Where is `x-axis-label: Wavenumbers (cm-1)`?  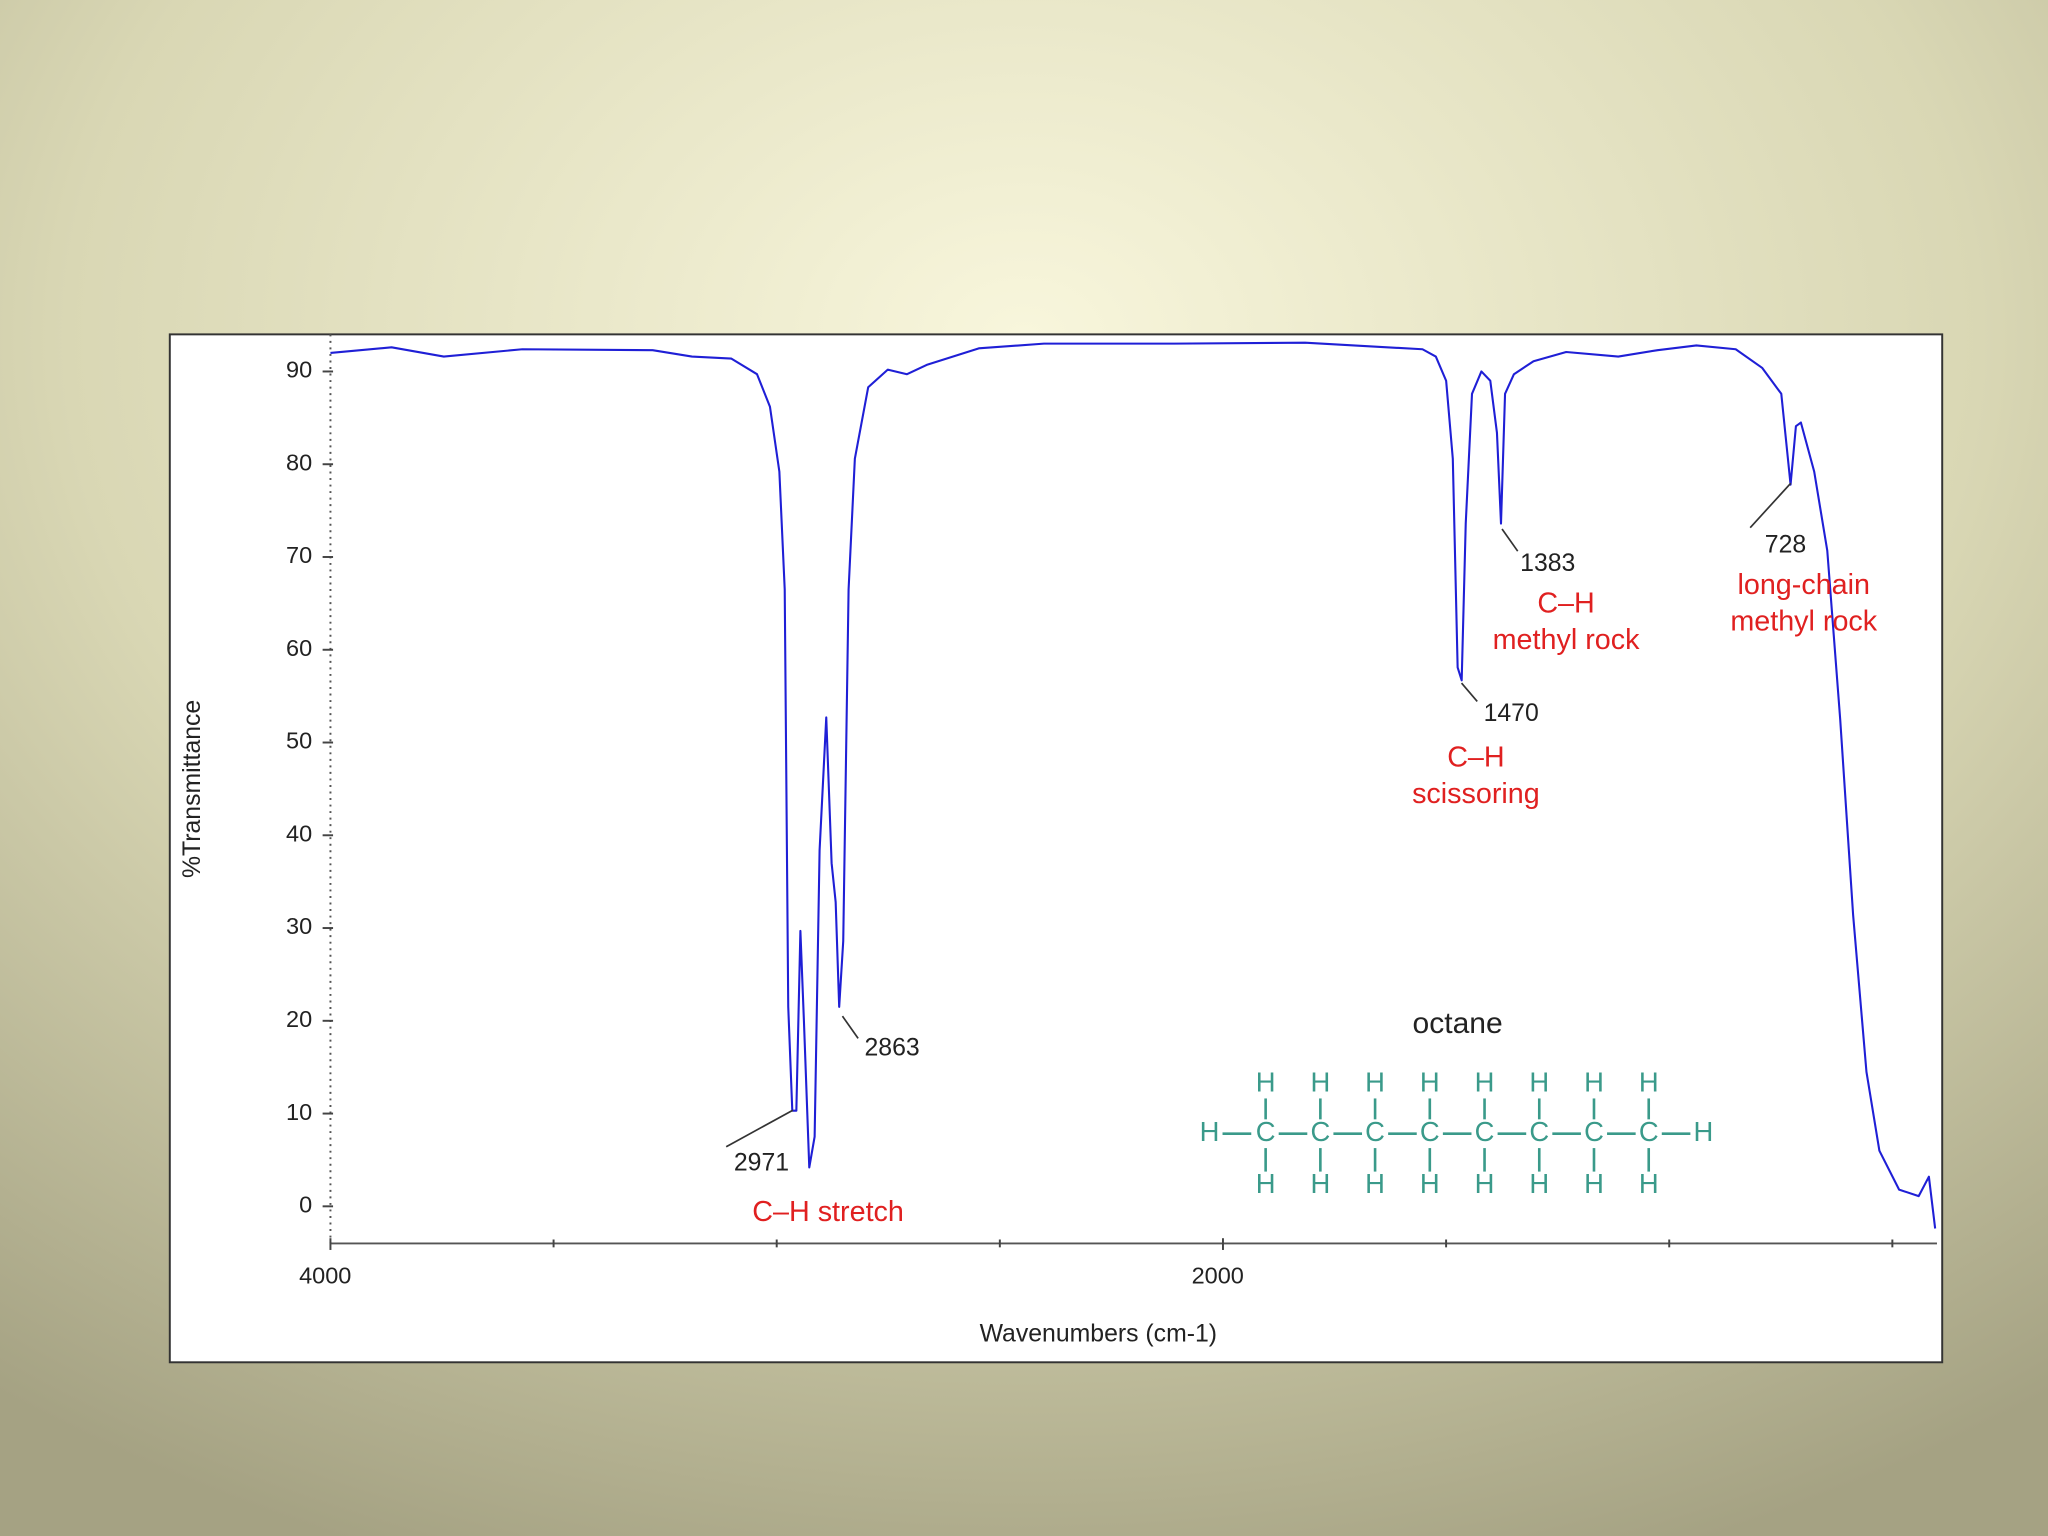 x-axis-label: Wavenumbers (cm-1) is located at coordinates (1098, 1333).